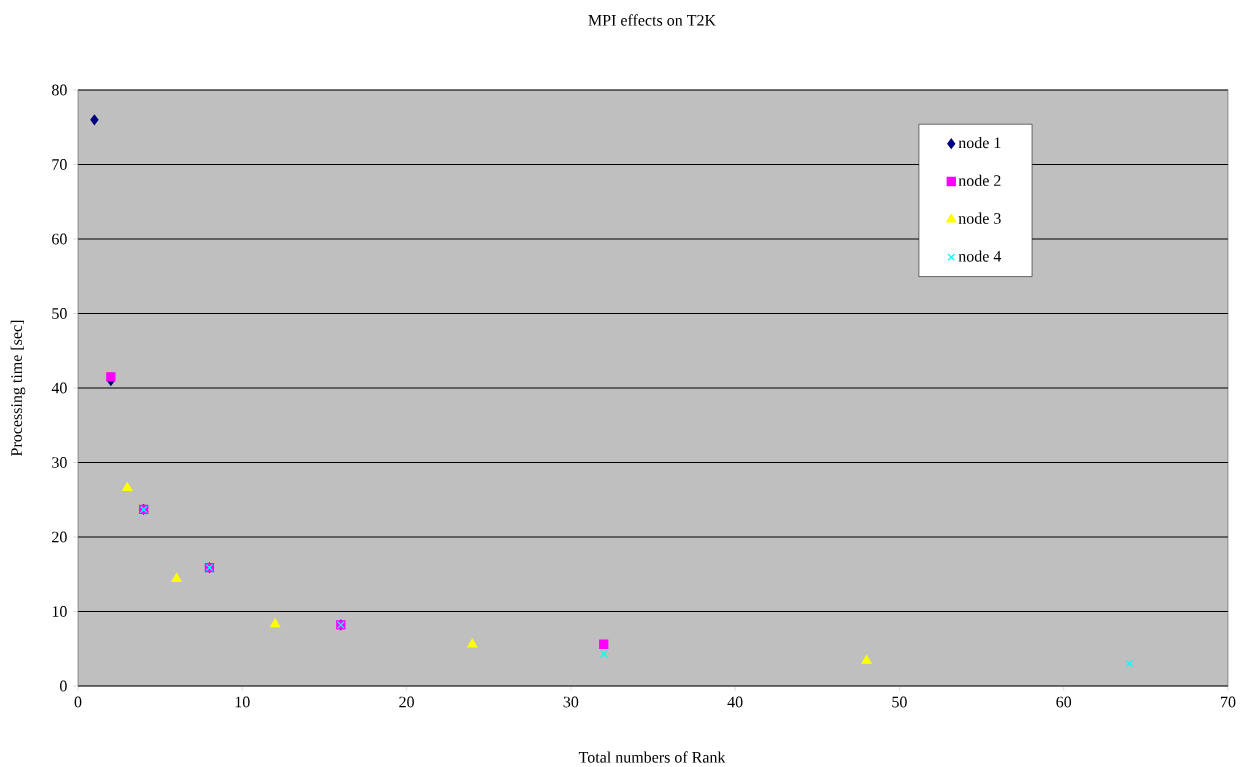 The width and height of the screenshot is (1252, 767). I want to click on chart-title: MPI effects on T2K, so click(652, 20).